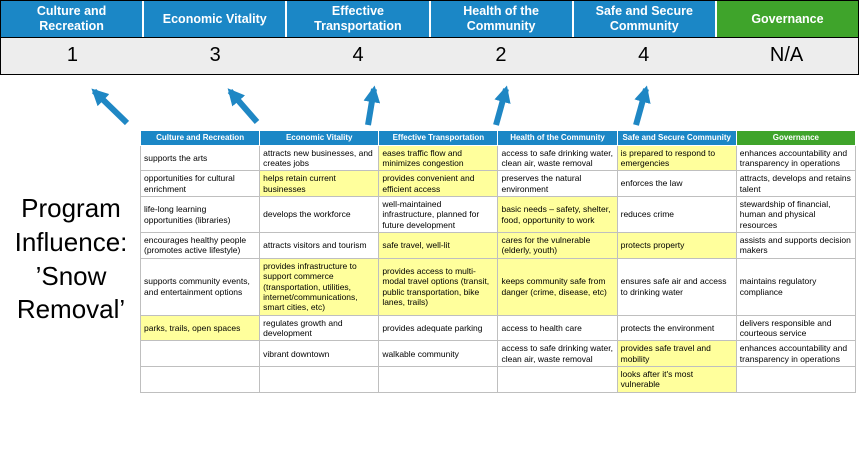 The width and height of the screenshot is (859, 465). What do you see at coordinates (676, 328) in the screenshot?
I see `matrix-cell: protects the environment` at bounding box center [676, 328].